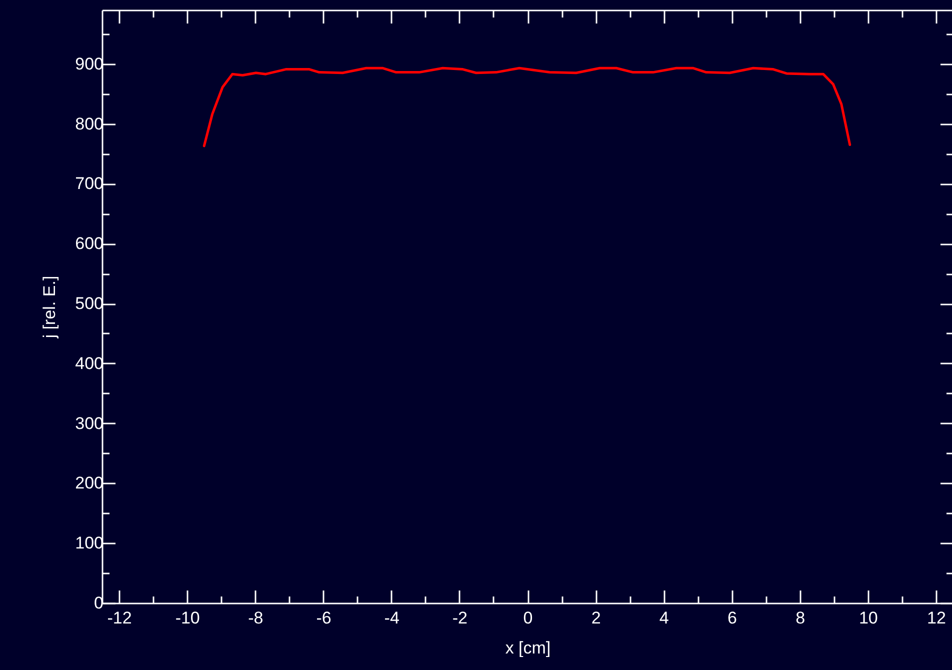  What do you see at coordinates (528, 648) in the screenshot?
I see `x-axis-title: x [cm]` at bounding box center [528, 648].